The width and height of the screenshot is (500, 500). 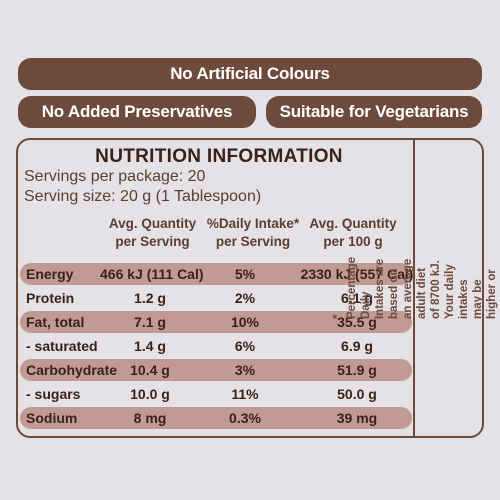 What do you see at coordinates (152, 232) in the screenshot?
I see `header-avg-quantity-per-serving: Avg. Quantity per Serving` at bounding box center [152, 232].